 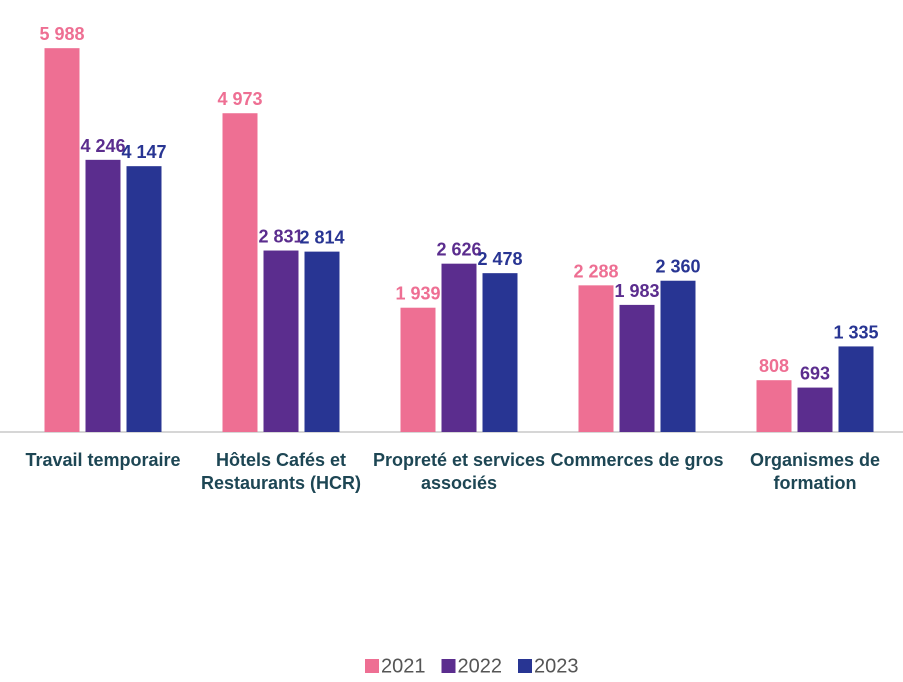 I want to click on data-label: 4 246, so click(x=102, y=146).